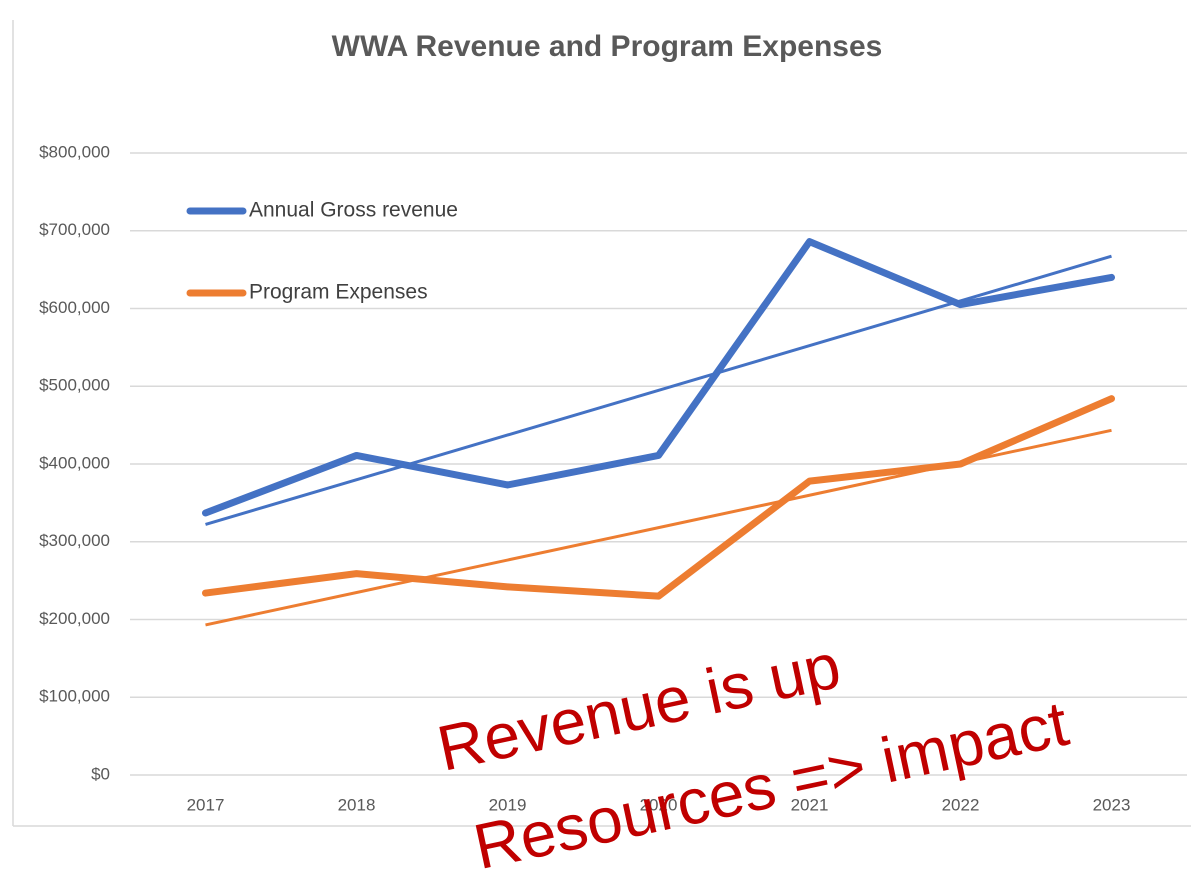 This screenshot has width=1191, height=888. Describe the element at coordinates (961, 804) in the screenshot. I see `x-tick-label: 2022` at that location.